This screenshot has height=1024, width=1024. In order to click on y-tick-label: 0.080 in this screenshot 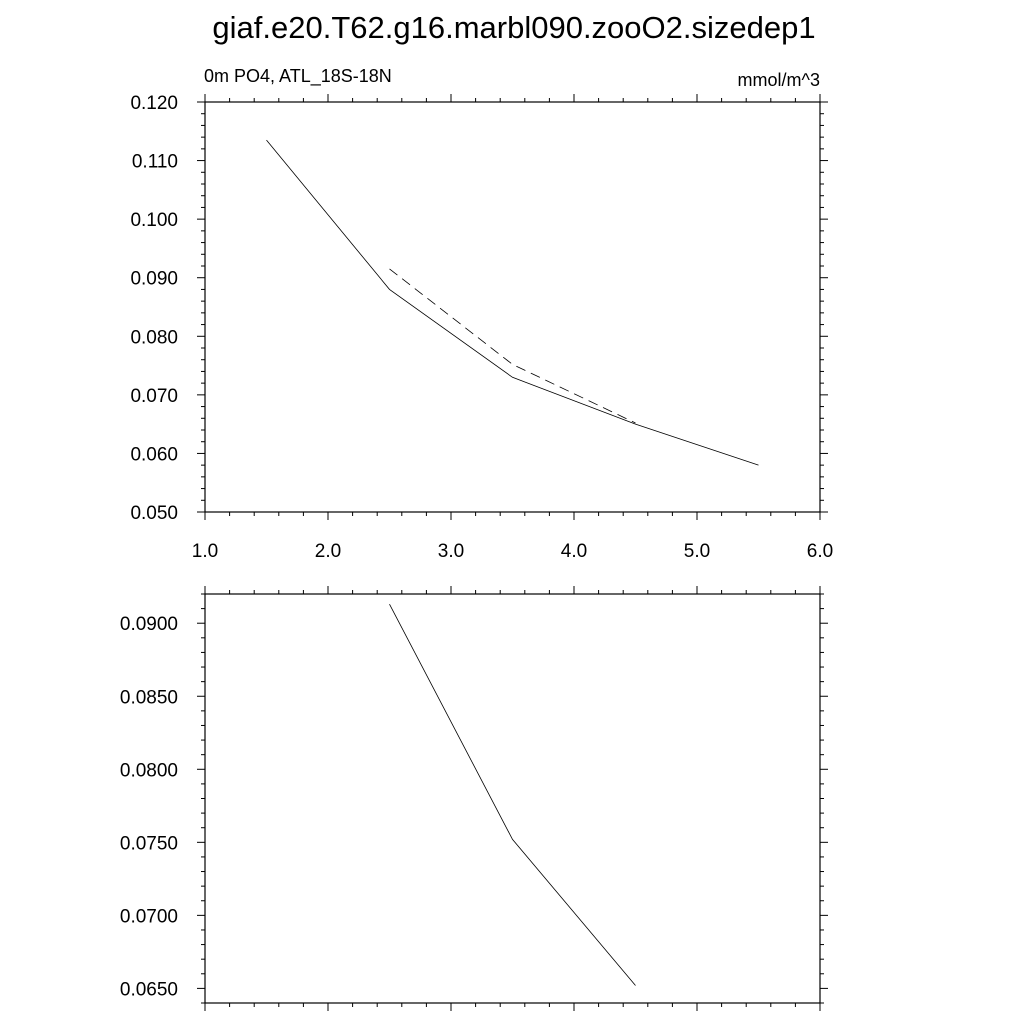, I will do `click(154, 337)`.